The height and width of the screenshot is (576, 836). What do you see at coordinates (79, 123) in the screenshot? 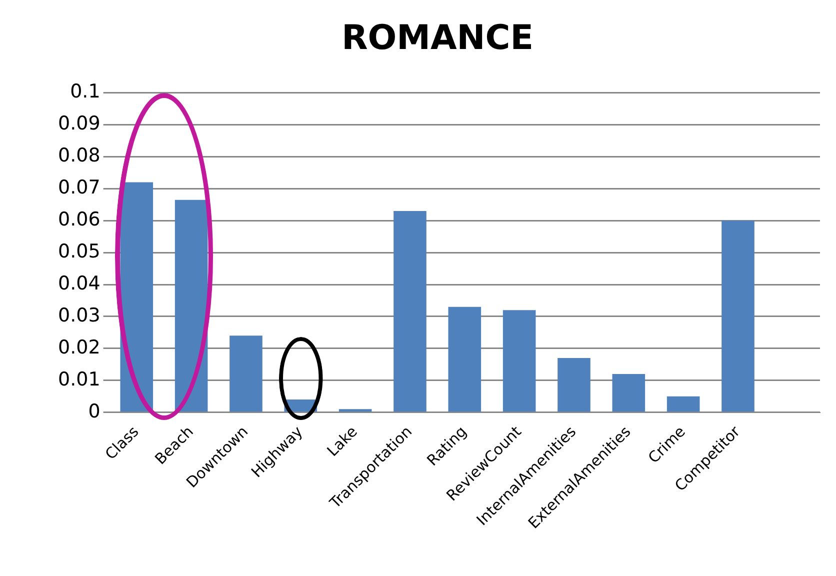
I see `y-tick-label: 0.09` at bounding box center [79, 123].